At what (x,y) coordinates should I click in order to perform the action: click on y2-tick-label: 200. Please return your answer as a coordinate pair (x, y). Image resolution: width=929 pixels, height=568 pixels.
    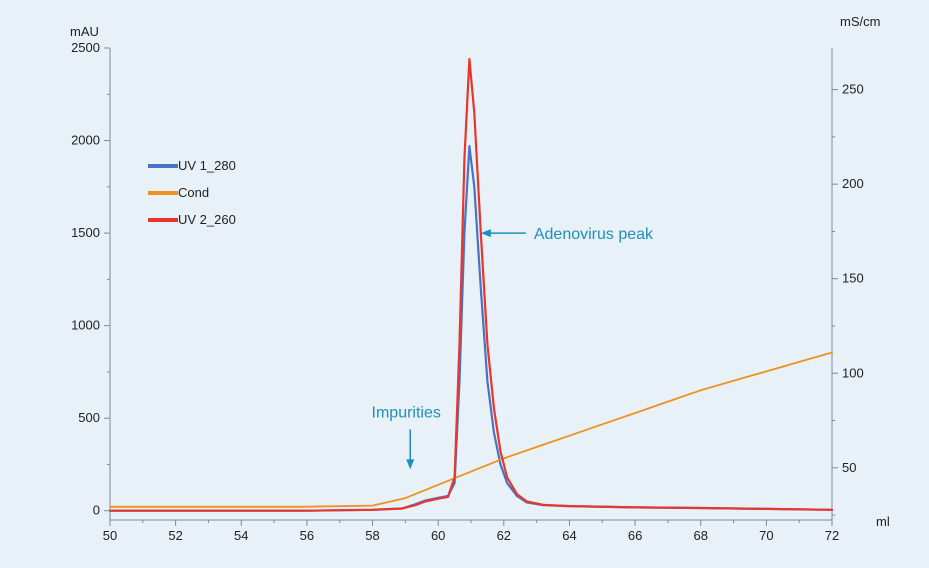
    Looking at the image, I should click on (853, 183).